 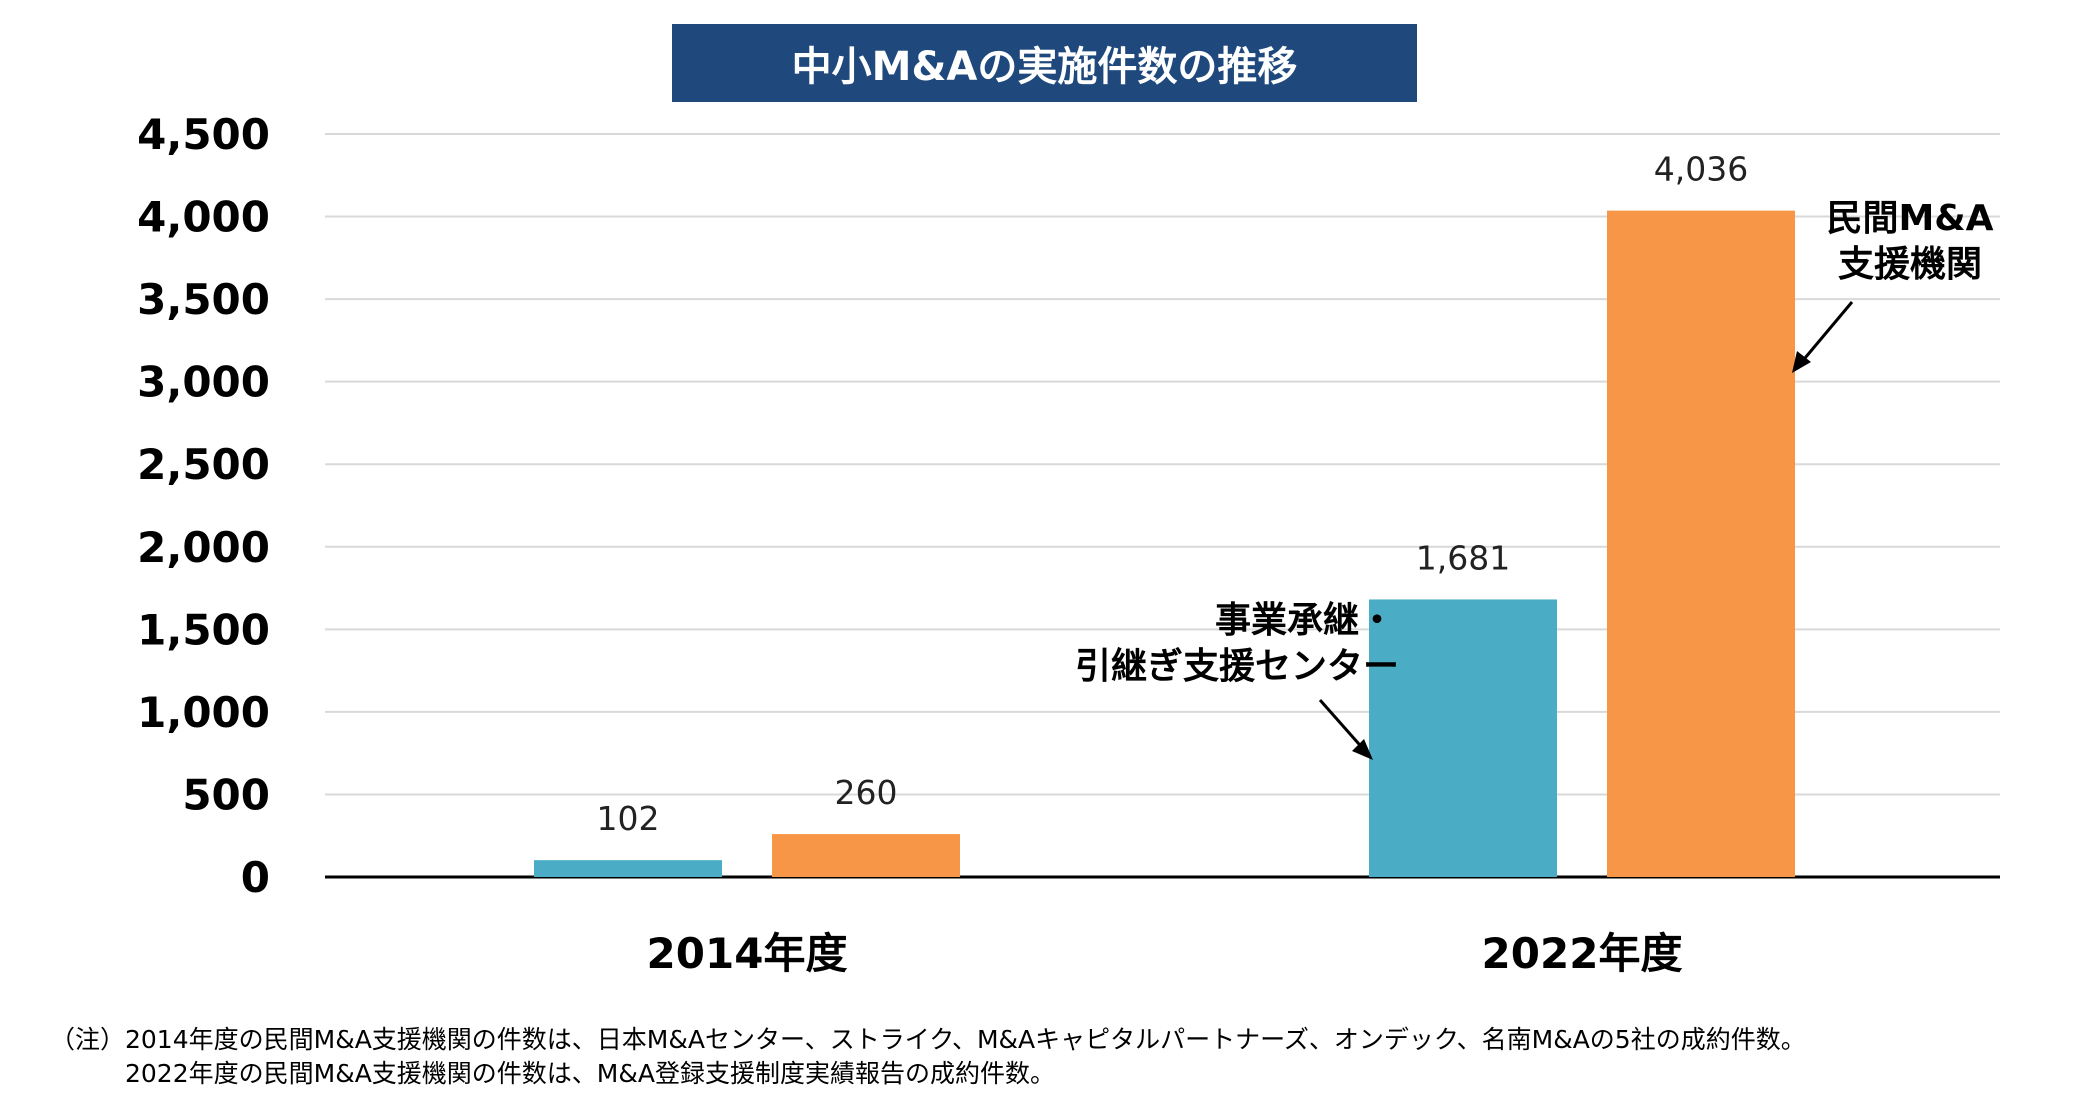 I want to click on center-arrow-head, so click(x=1362, y=749).